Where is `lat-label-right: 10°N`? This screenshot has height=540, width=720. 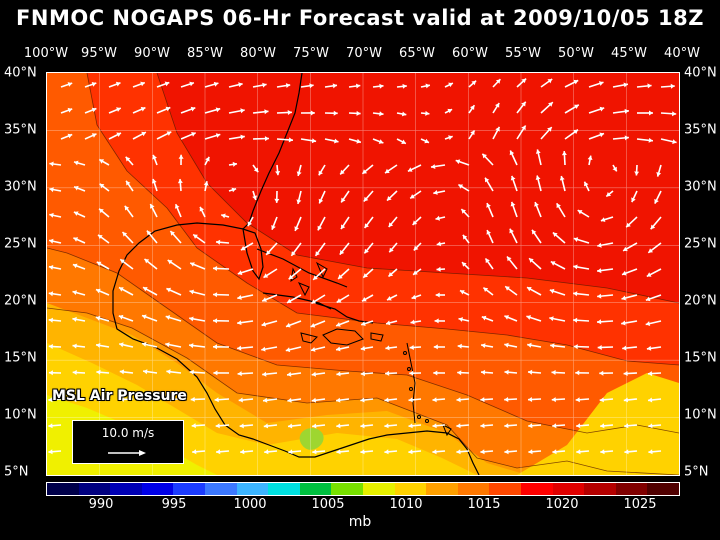
lat-label-right: 10°N is located at coordinates (700, 415).